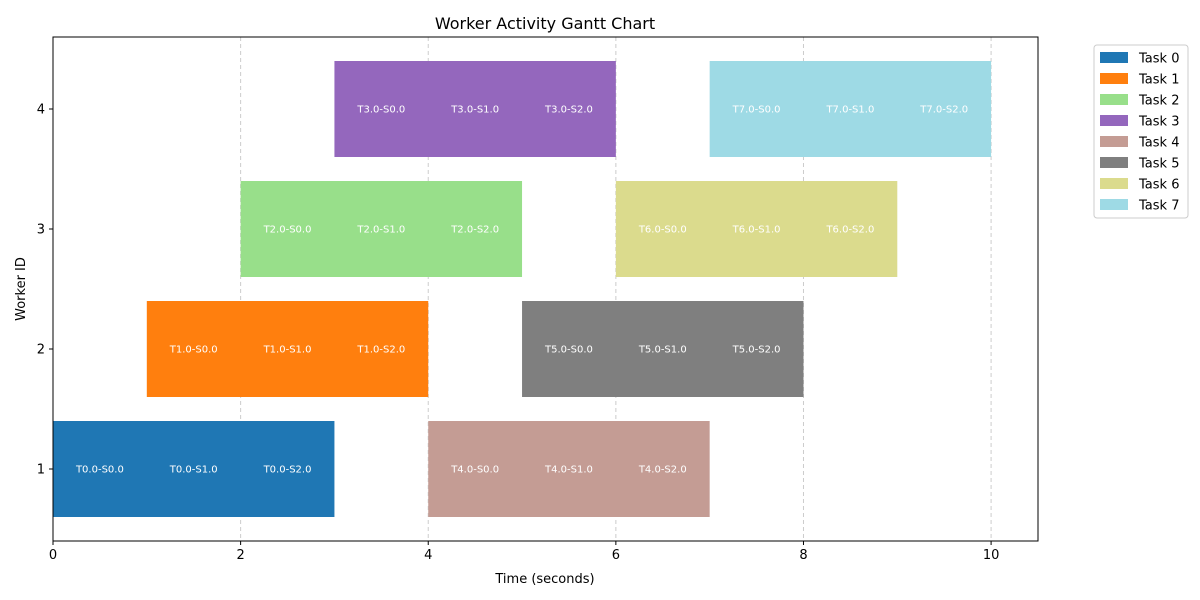  Describe the element at coordinates (616, 555) in the screenshot. I see `x-tick-label: 6` at that location.